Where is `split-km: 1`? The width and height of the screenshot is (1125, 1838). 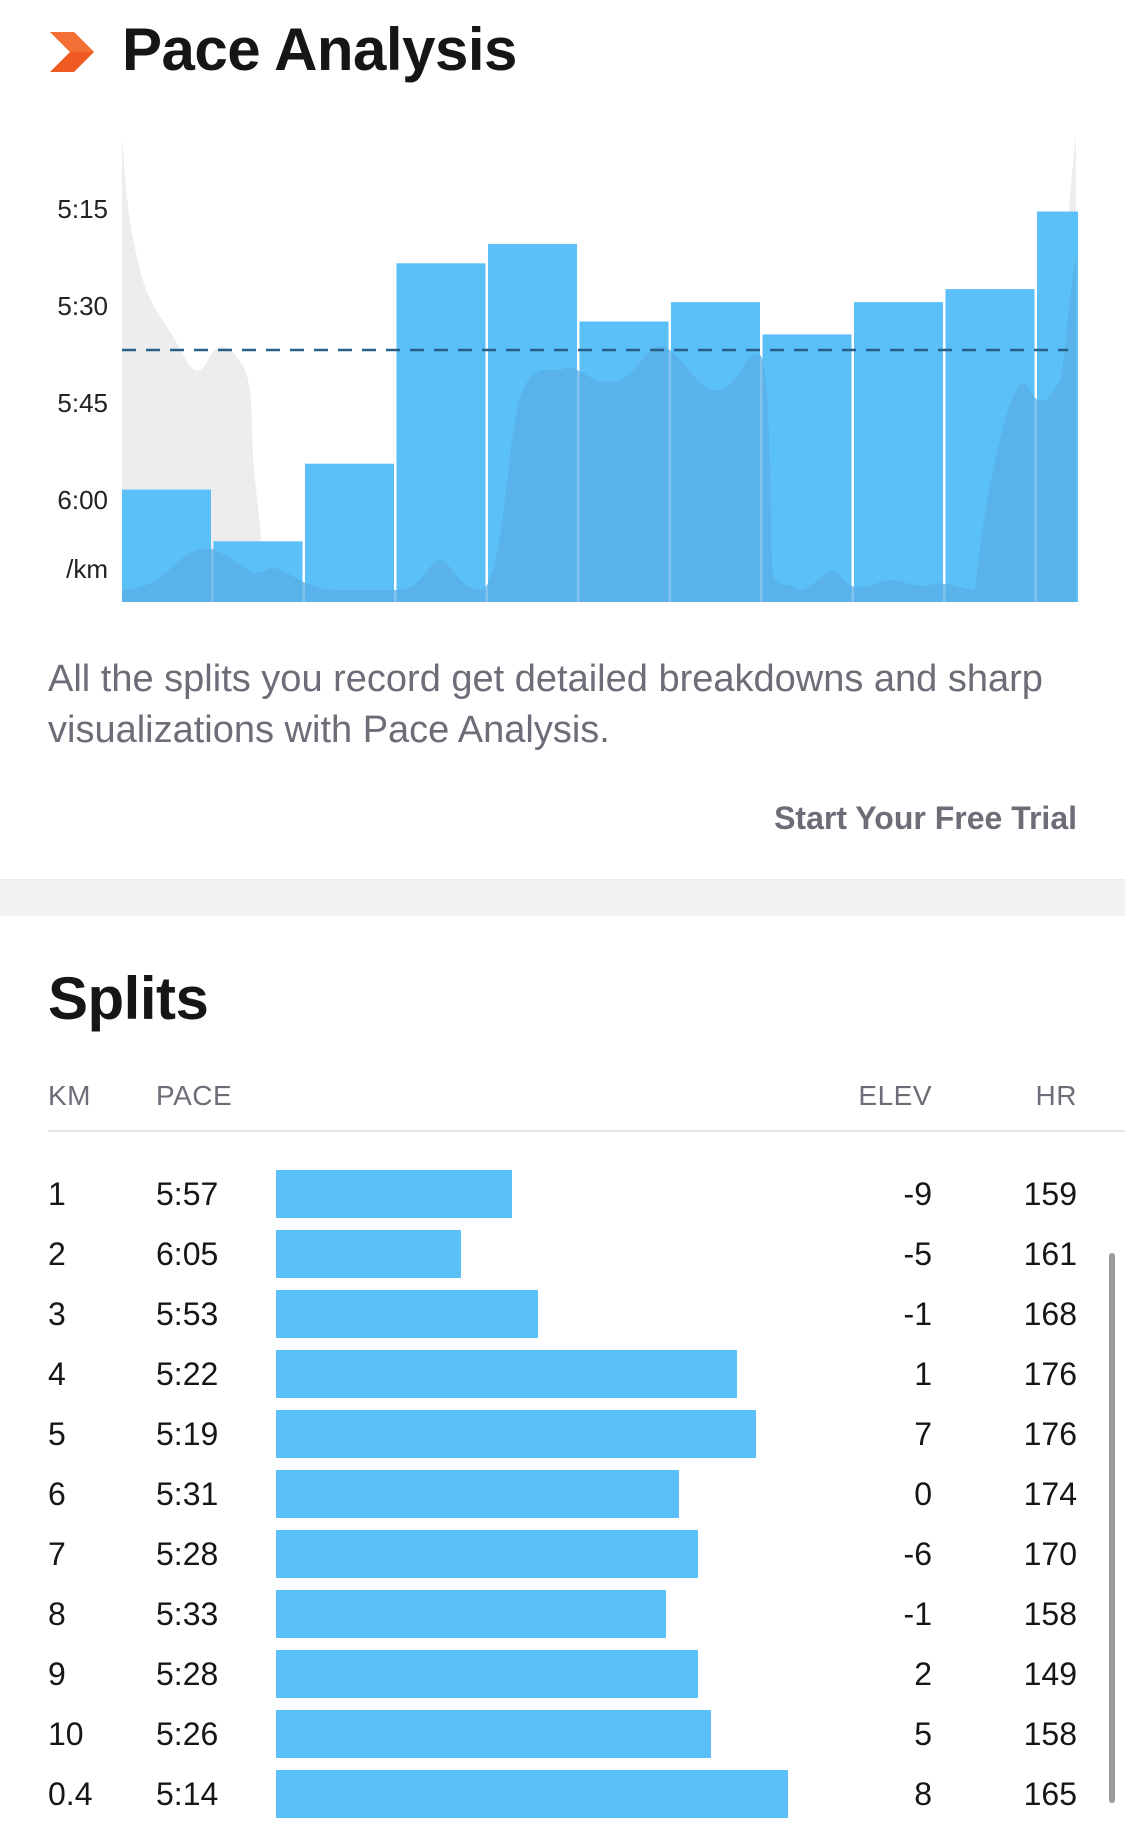
split-km: 1 is located at coordinates (57, 1194).